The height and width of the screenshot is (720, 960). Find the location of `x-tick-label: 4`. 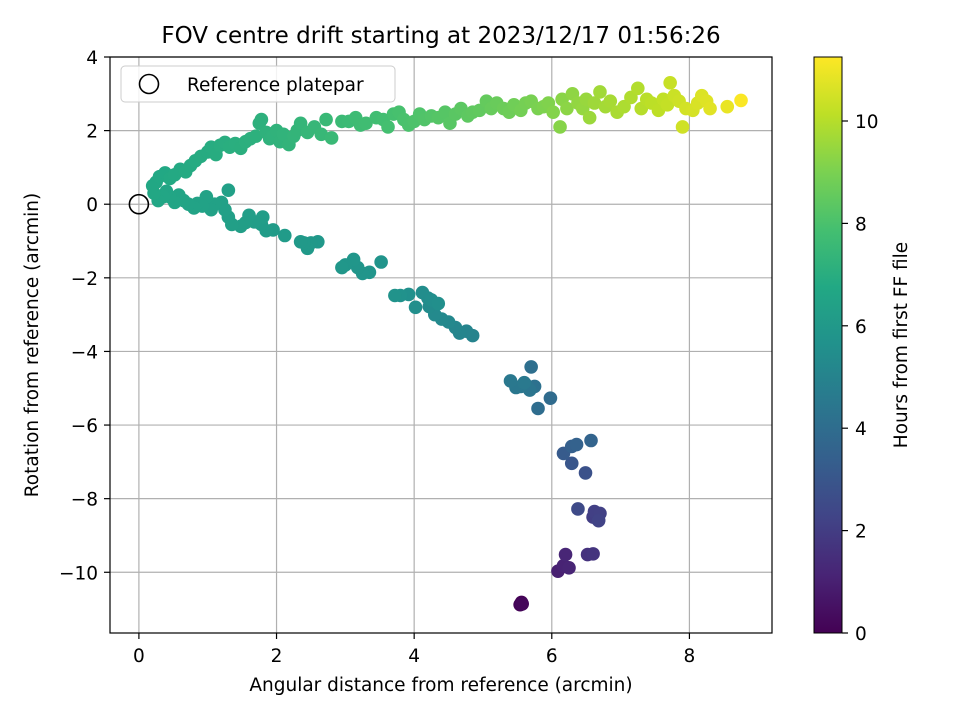

x-tick-label: 4 is located at coordinates (414, 656).